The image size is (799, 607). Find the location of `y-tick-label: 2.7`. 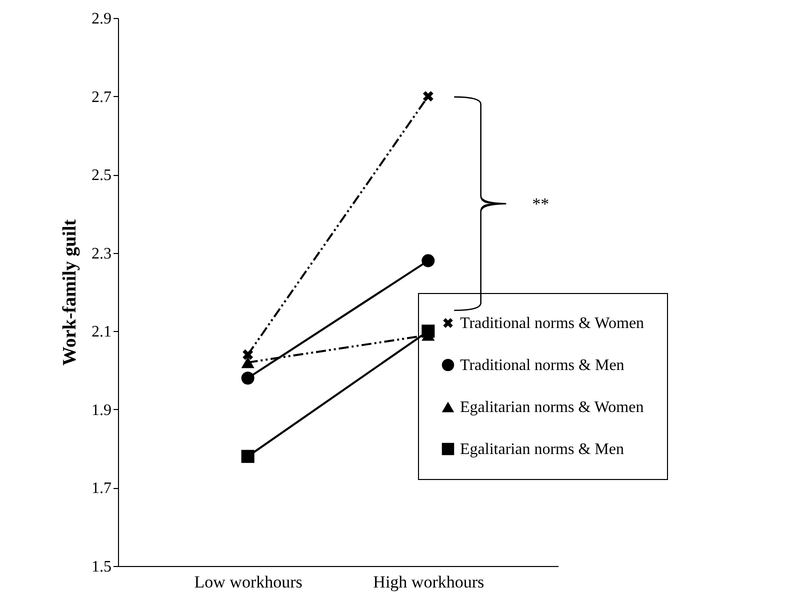

y-tick-label: 2.7 is located at coordinates (102, 97).